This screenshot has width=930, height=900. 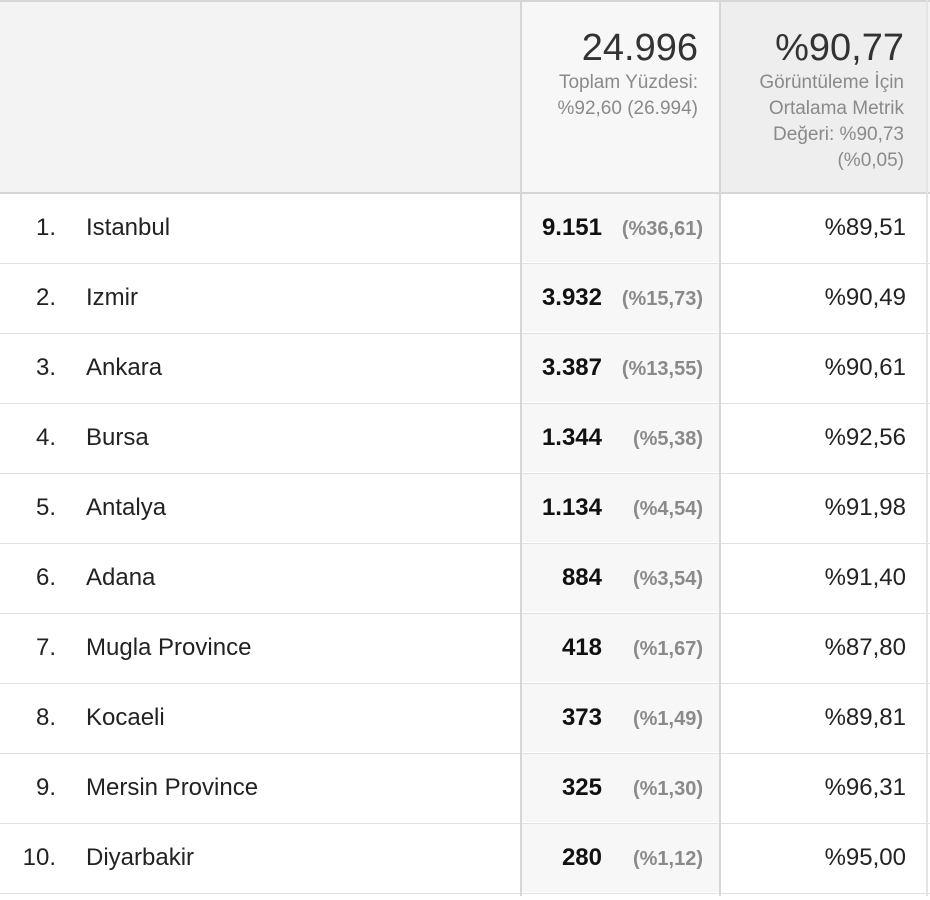 I want to click on table-row: 3. Ankara 3.387 (%13,55) %90,61, so click(x=465, y=369).